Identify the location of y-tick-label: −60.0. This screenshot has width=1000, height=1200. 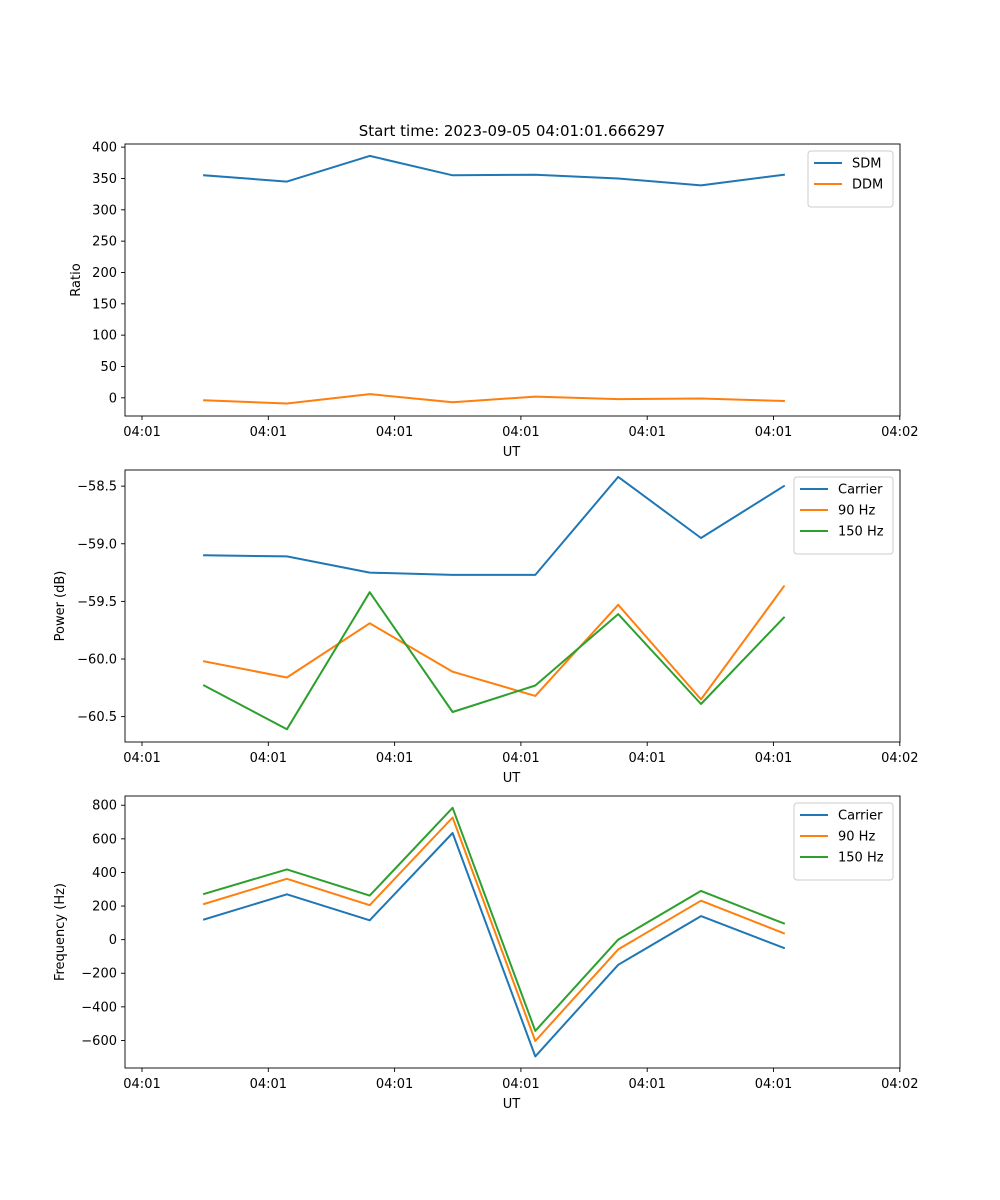
(97, 660).